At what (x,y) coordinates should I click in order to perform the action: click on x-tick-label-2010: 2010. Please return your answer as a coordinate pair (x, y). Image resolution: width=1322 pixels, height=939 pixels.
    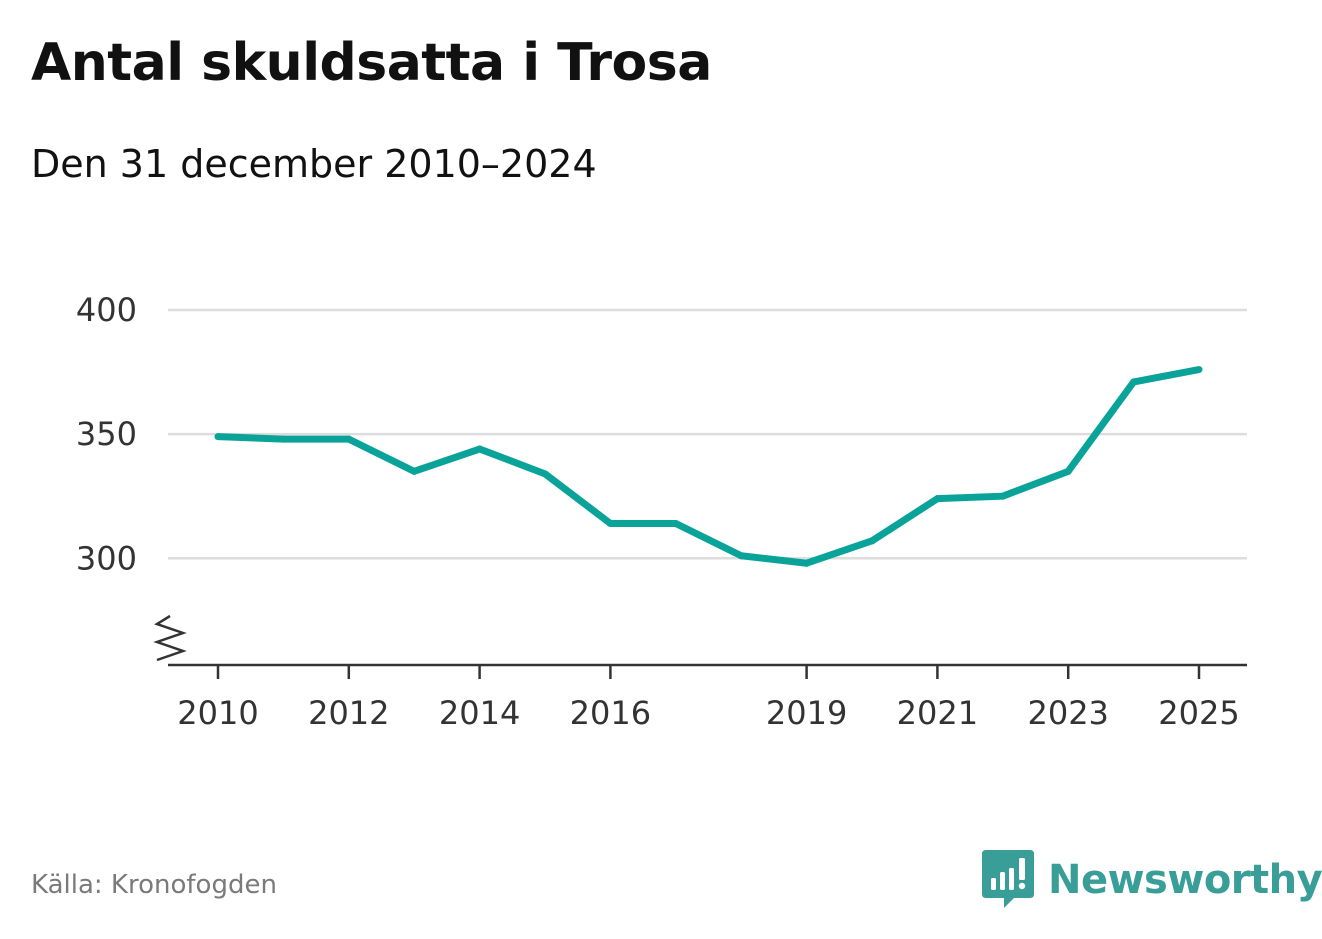
    Looking at the image, I should click on (217, 713).